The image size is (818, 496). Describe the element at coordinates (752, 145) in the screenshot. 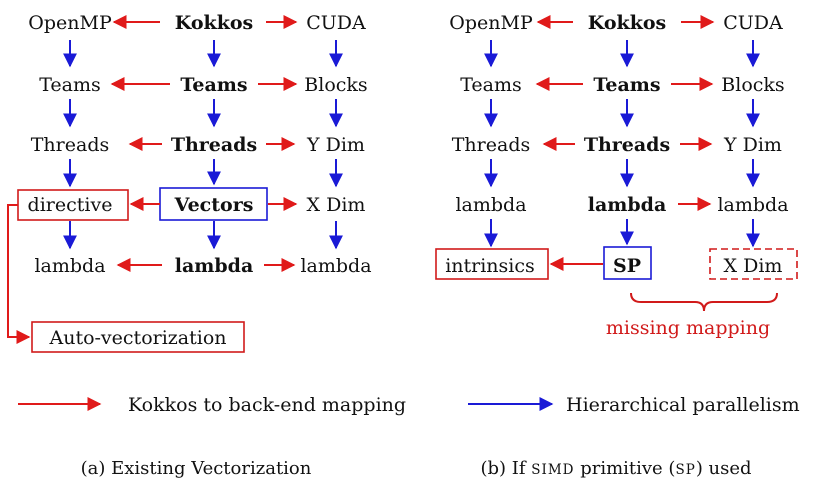

I see `b-ydim-label: Y Dim` at that location.